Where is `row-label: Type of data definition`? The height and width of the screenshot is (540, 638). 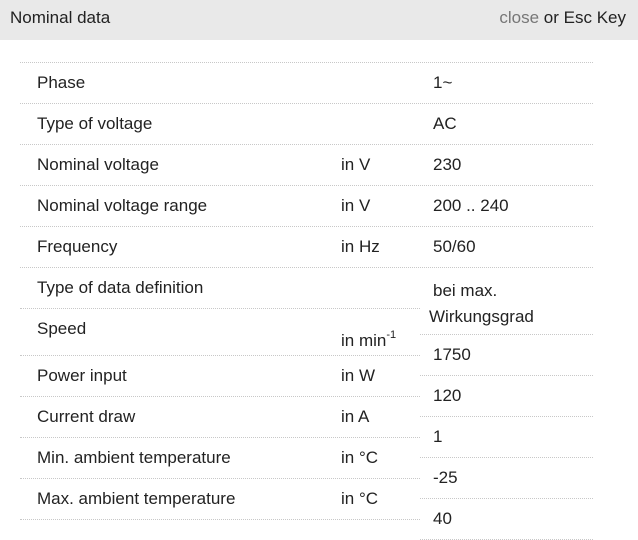 row-label: Type of data definition is located at coordinates (120, 287).